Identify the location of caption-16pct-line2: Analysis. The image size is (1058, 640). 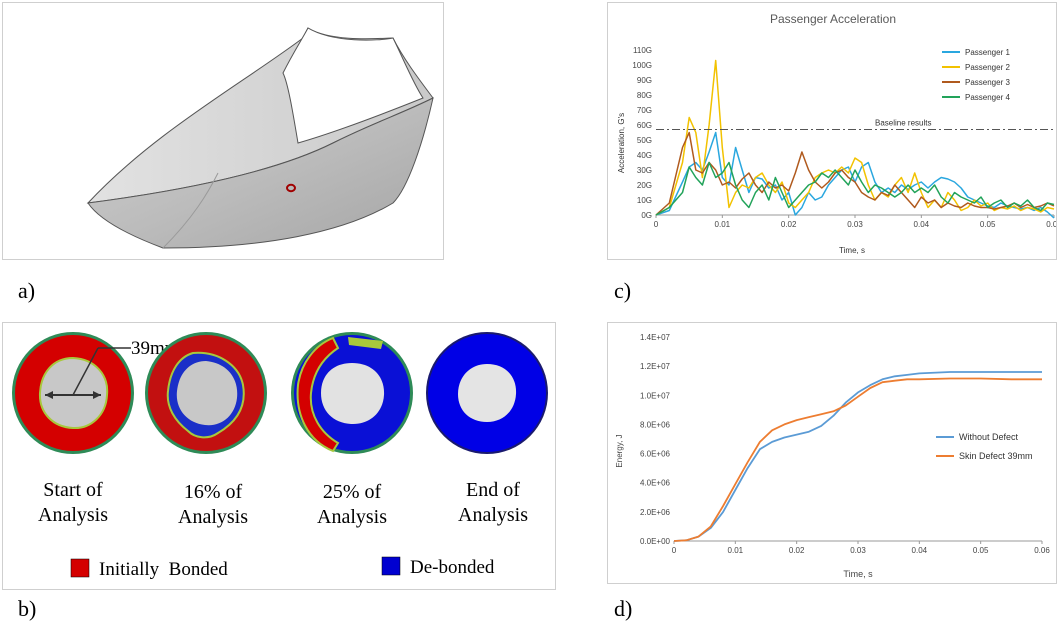
(213, 517).